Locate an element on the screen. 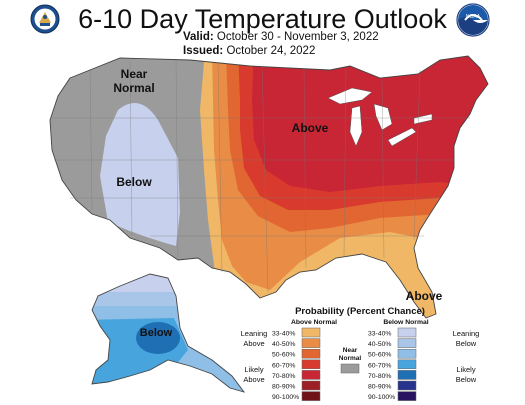 The image size is (525, 405). valid-label: Valid: is located at coordinates (198, 37).